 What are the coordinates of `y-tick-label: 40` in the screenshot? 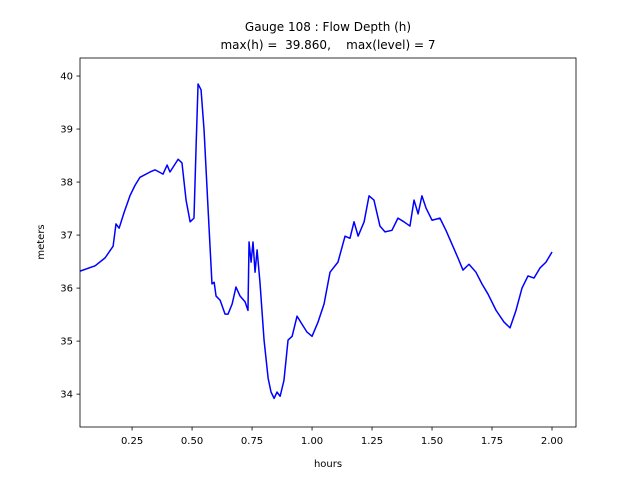 It's located at (66, 77).